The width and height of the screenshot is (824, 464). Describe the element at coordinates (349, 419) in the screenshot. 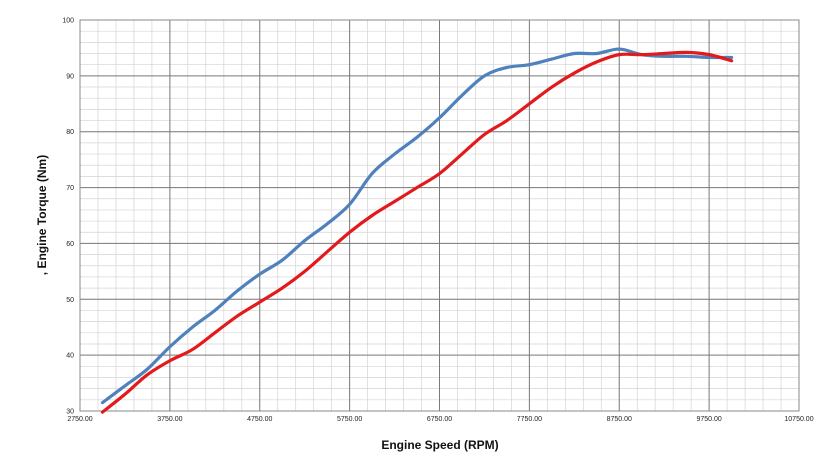

I see `x-tick-label: 5750.00` at that location.